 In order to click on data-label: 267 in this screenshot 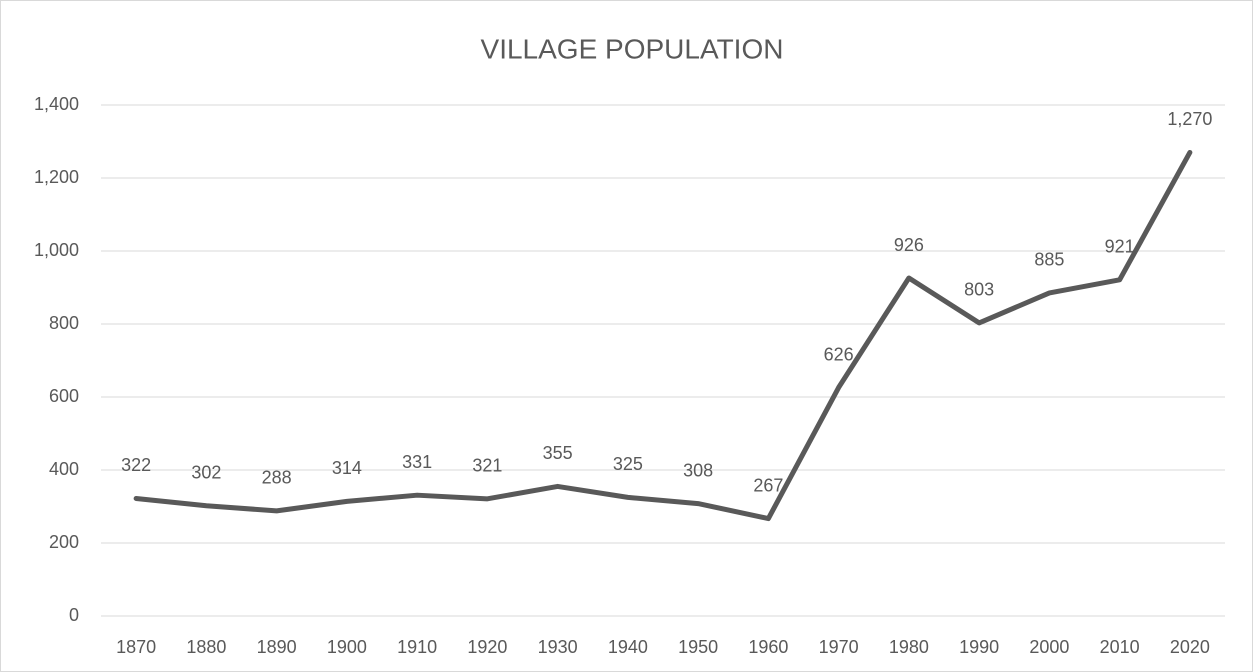, I will do `click(768, 485)`.